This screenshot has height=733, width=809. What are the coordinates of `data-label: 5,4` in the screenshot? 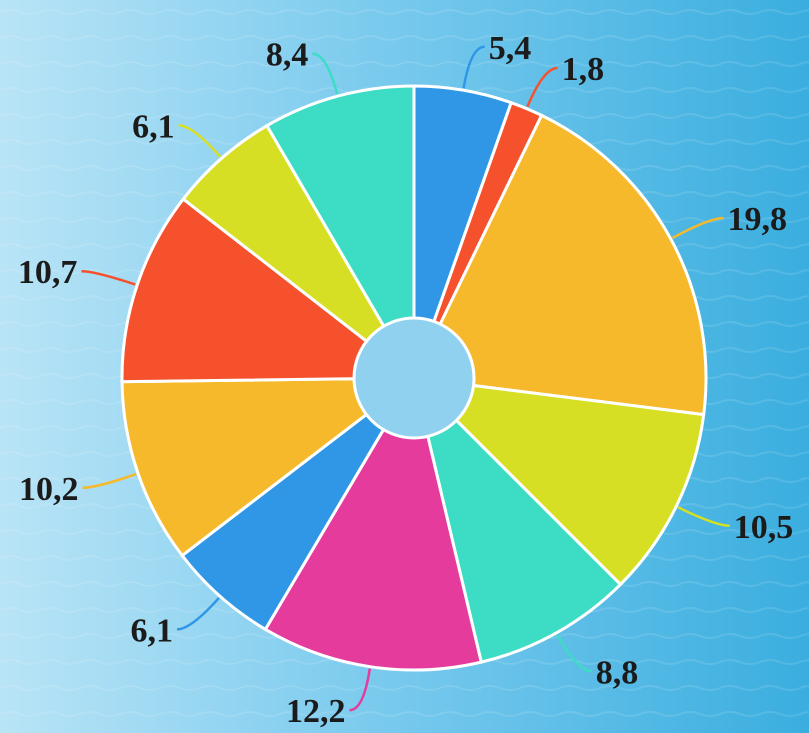 It's located at (510, 48).